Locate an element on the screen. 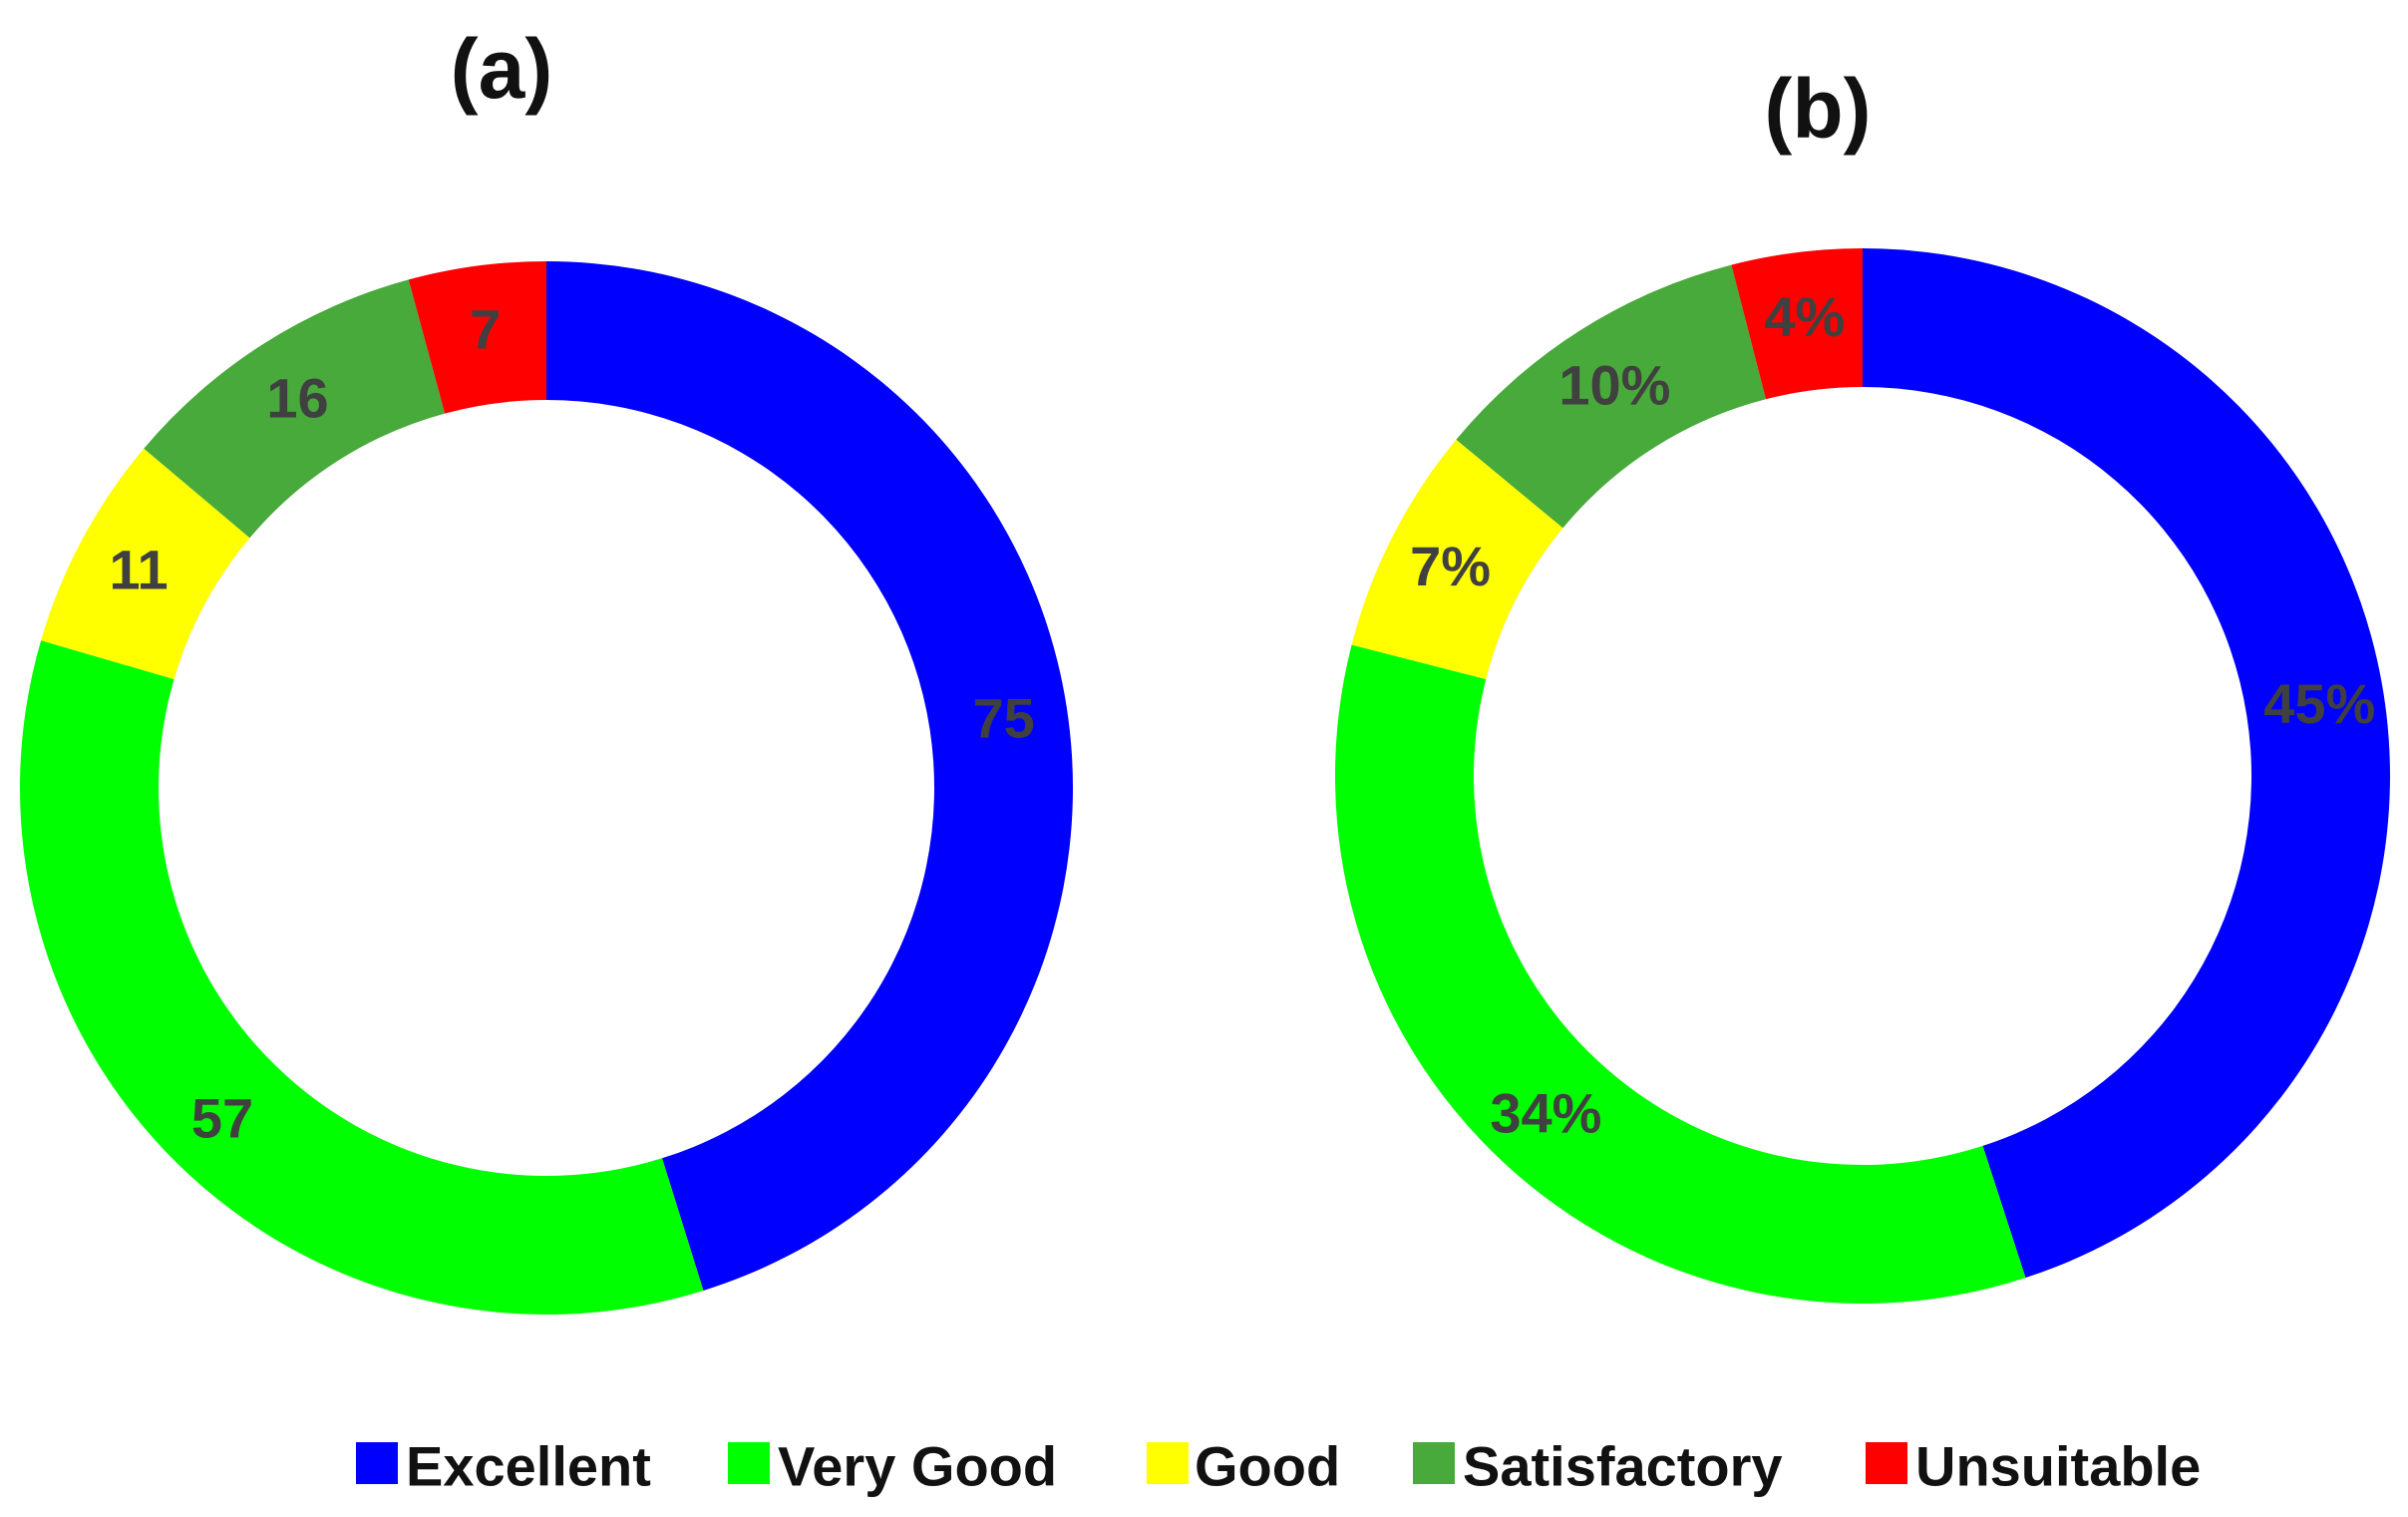 This screenshot has width=2408, height=1517. legend-item-satisfactory: Satisfactory is located at coordinates (1598, 1466).